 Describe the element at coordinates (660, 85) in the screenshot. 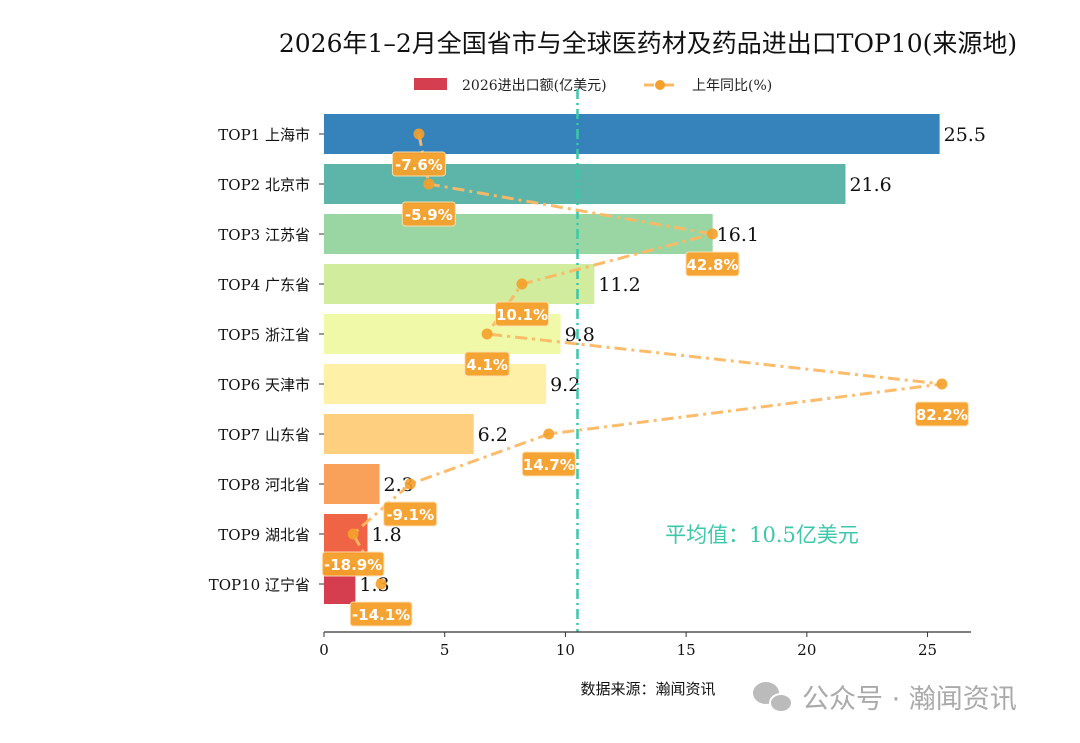

I see `legend-line-marker` at that location.